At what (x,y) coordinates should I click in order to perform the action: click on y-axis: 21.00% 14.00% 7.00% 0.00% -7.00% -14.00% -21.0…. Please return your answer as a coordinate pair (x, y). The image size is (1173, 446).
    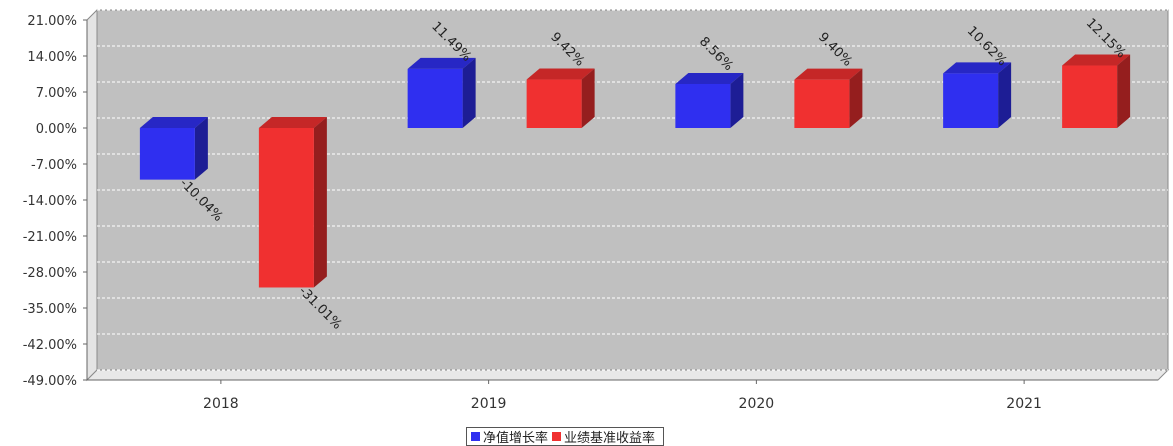
    Looking at the image, I should click on (55, 201).